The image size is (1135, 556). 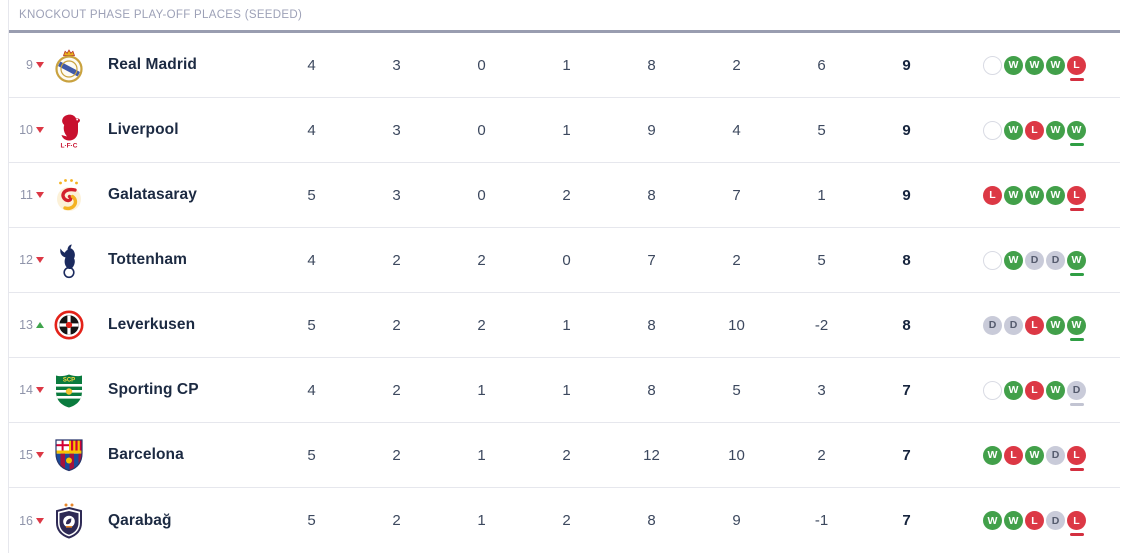 I want to click on stat-goal-difference: 2, so click(x=821, y=455).